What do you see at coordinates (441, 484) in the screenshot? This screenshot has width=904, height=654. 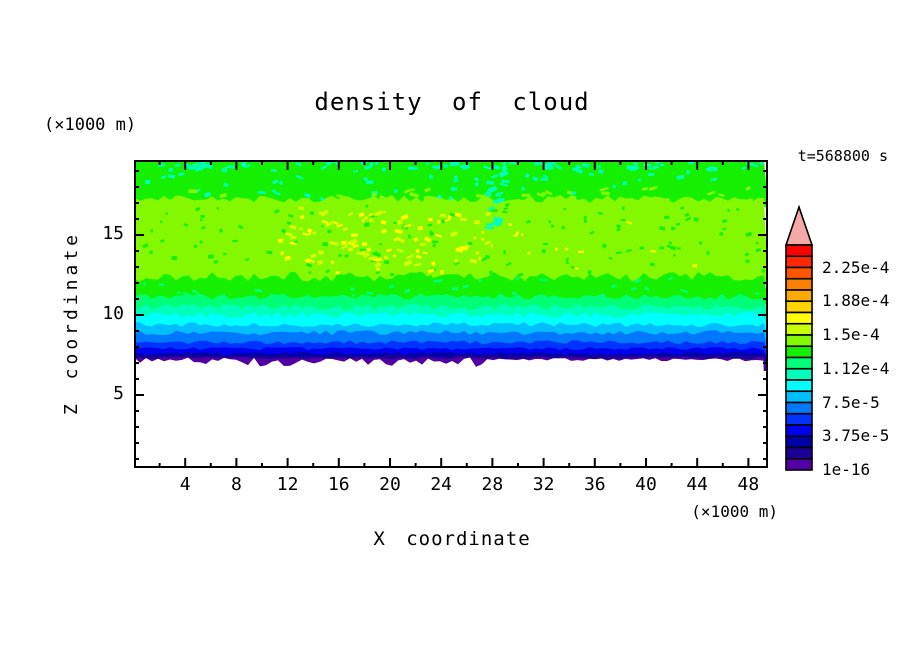 I see `x-tick-label-24: 24` at bounding box center [441, 484].